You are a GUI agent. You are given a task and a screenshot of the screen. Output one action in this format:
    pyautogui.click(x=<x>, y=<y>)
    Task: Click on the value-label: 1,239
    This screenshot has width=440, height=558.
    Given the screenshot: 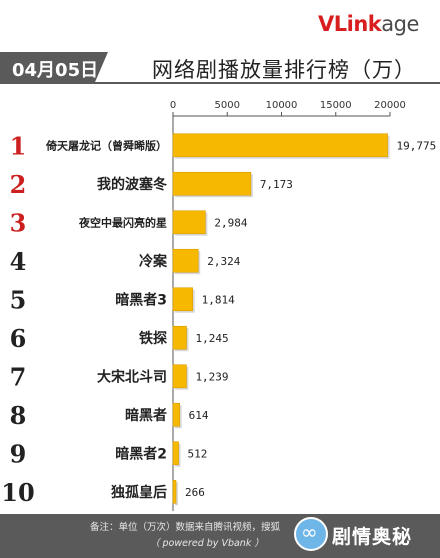 What is the action you would take?
    pyautogui.click(x=211, y=376)
    